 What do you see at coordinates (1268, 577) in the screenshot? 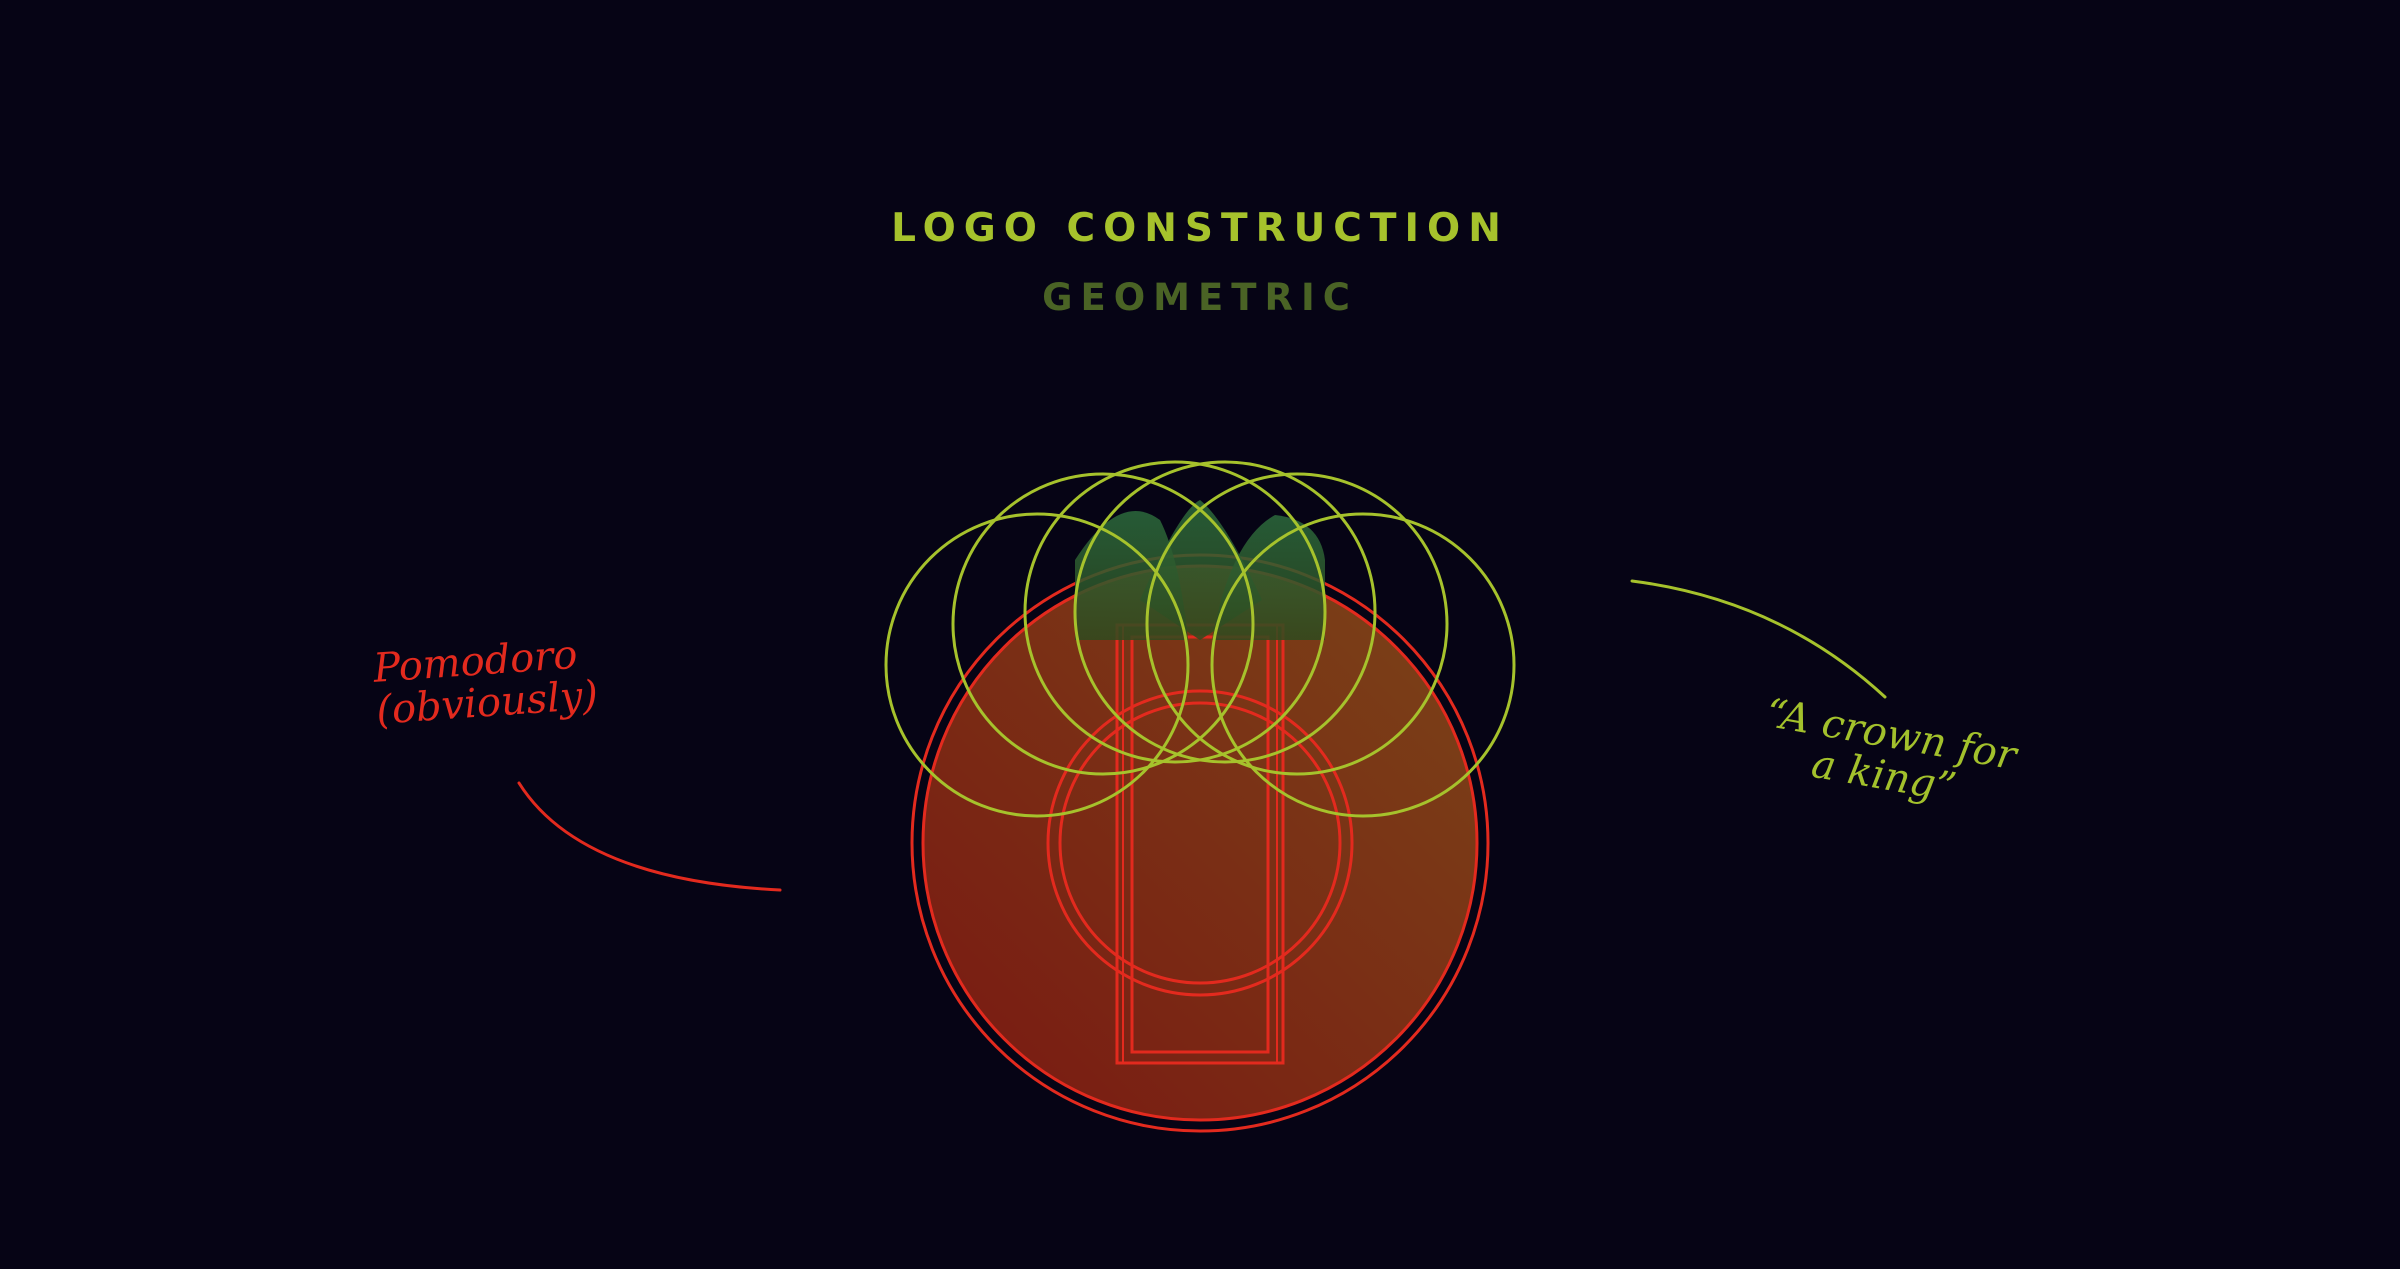
I see `crown-leaf-right` at bounding box center [1268, 577].